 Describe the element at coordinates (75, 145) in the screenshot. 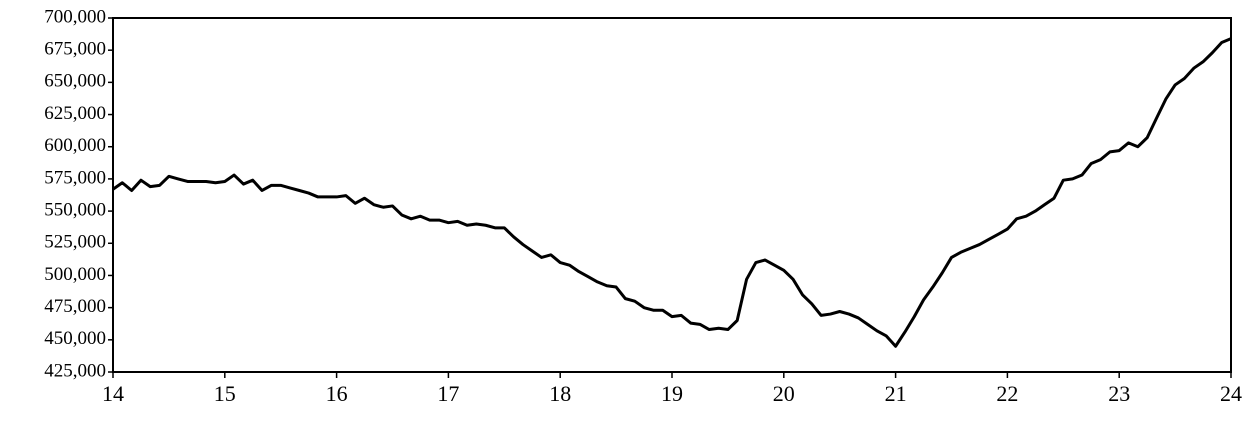

I see `y-tick-label: 600,000` at that location.